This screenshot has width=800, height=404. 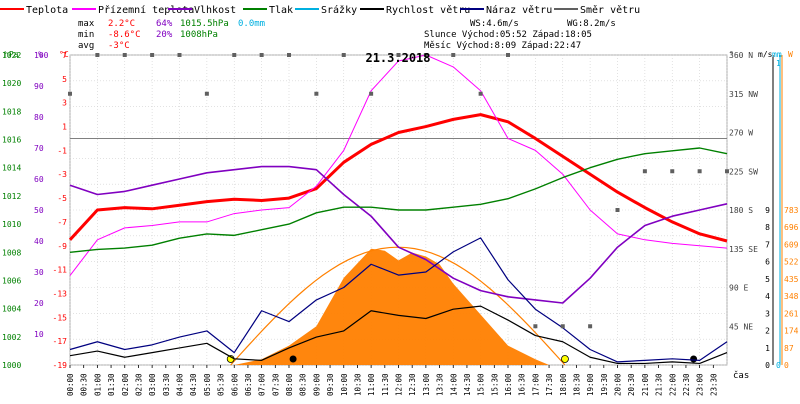 I want to click on legend-vlhkost: Vlhkost, so click(x=215, y=10).